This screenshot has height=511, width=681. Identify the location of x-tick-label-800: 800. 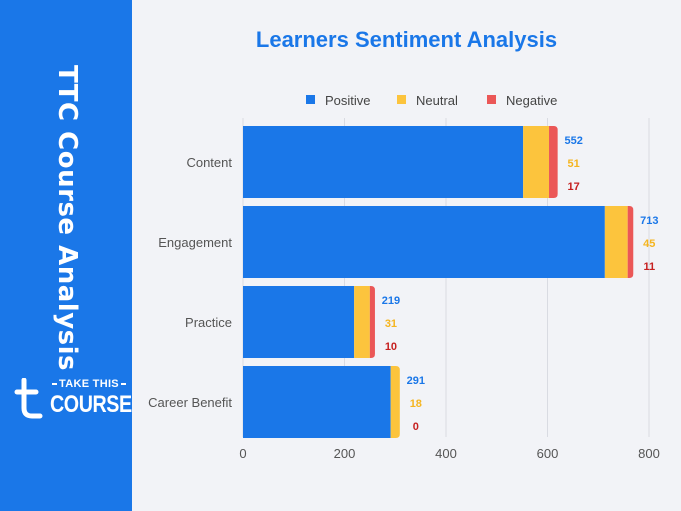
(649, 453).